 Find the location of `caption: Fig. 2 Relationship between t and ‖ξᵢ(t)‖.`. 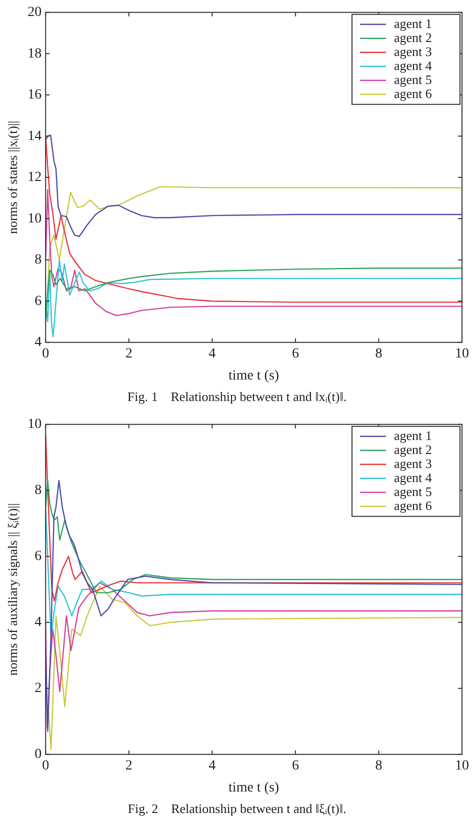

caption: Fig. 2 Relationship between t and ‖ξᵢ(t)‖. is located at coordinates (237, 809).